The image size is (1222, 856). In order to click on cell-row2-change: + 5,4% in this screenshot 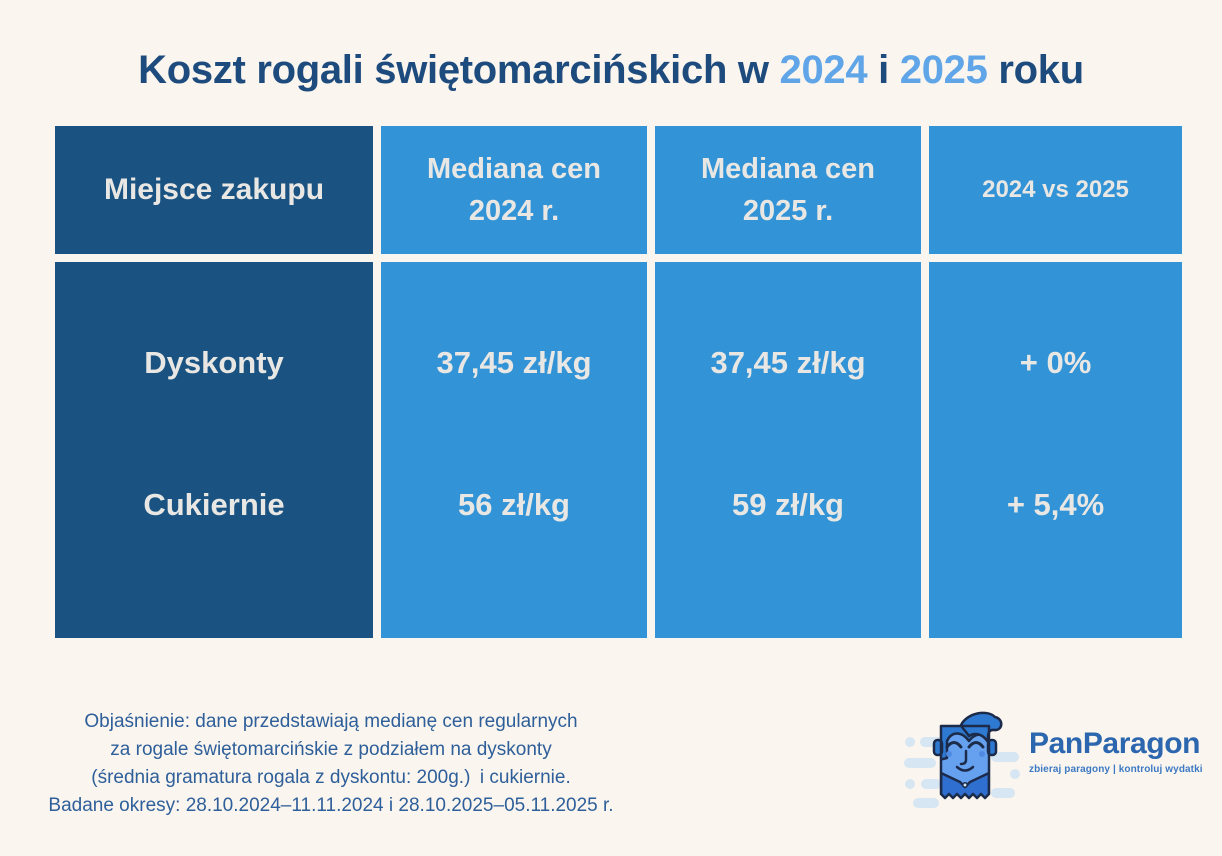, I will do `click(1055, 504)`.